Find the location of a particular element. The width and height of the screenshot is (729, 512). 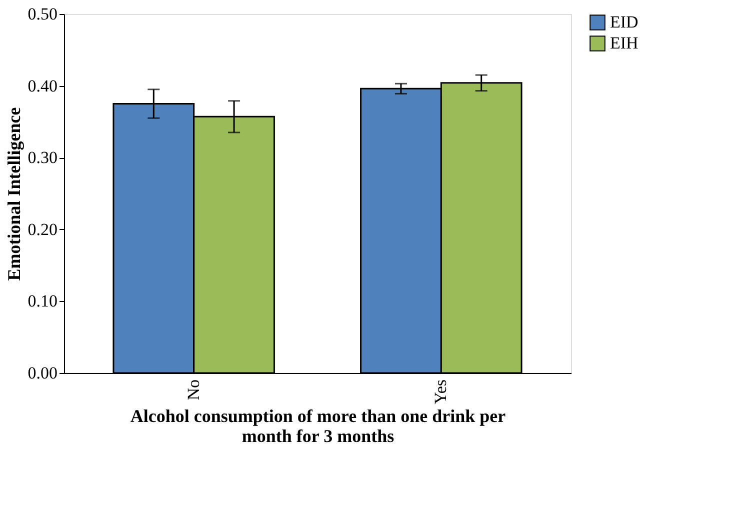

legend-label: EID is located at coordinates (624, 22).